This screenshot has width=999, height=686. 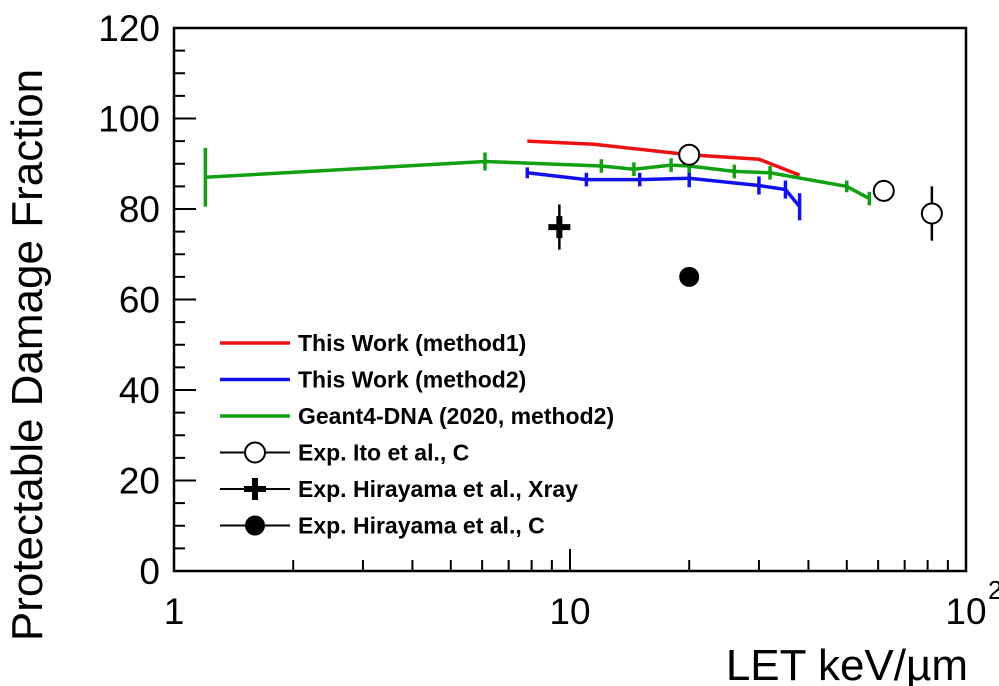 I want to click on legend-item: This Work (method1), so click(x=373, y=343).